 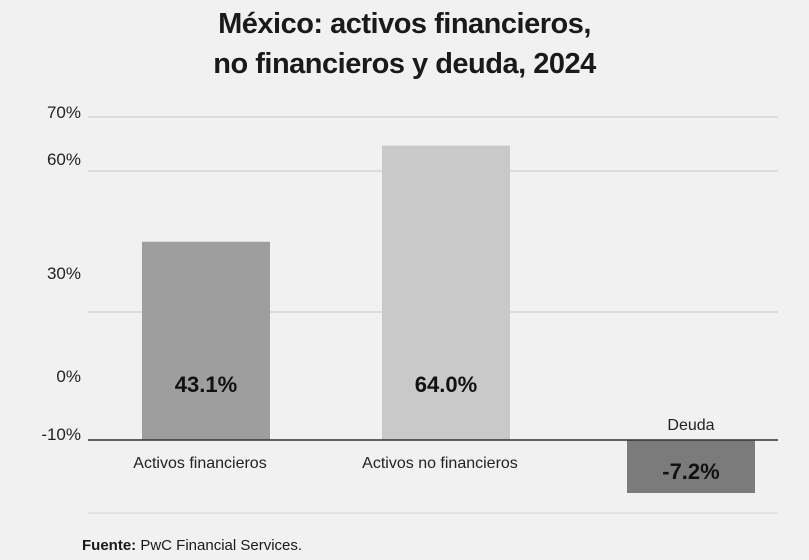 What do you see at coordinates (64, 273) in the screenshot?
I see `y-tick-label: 30%` at bounding box center [64, 273].